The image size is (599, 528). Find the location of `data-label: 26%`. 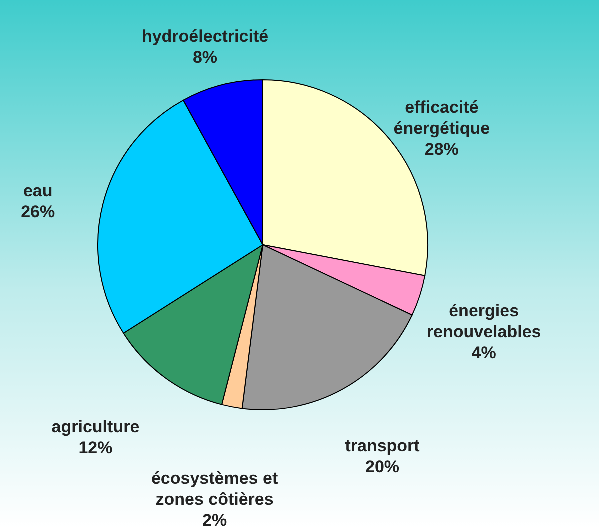

data-label: 26% is located at coordinates (38, 212).